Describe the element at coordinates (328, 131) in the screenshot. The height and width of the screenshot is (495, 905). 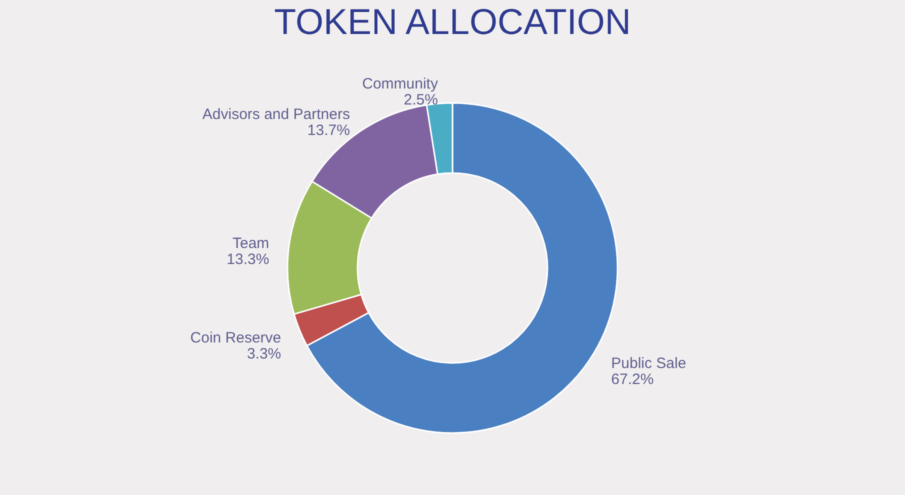
I see `data-label: 13.7%` at that location.